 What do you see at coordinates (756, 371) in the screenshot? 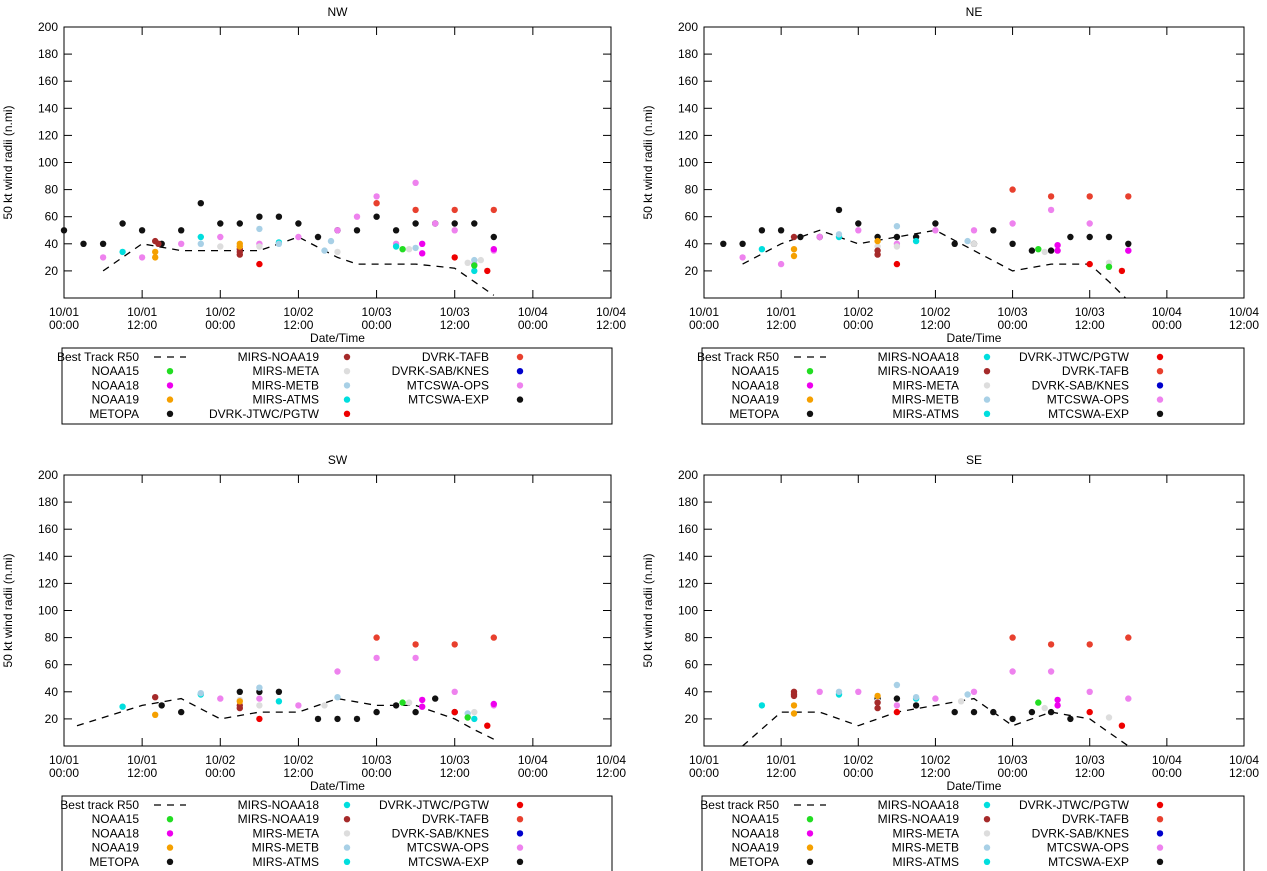
I see `legend-label: NOAA15` at bounding box center [756, 371].